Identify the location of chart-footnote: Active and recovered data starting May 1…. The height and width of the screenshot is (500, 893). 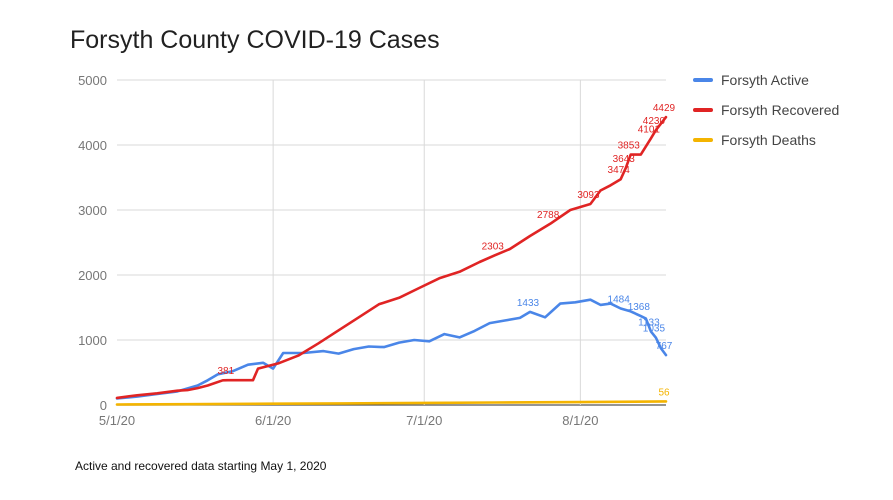
(201, 466).